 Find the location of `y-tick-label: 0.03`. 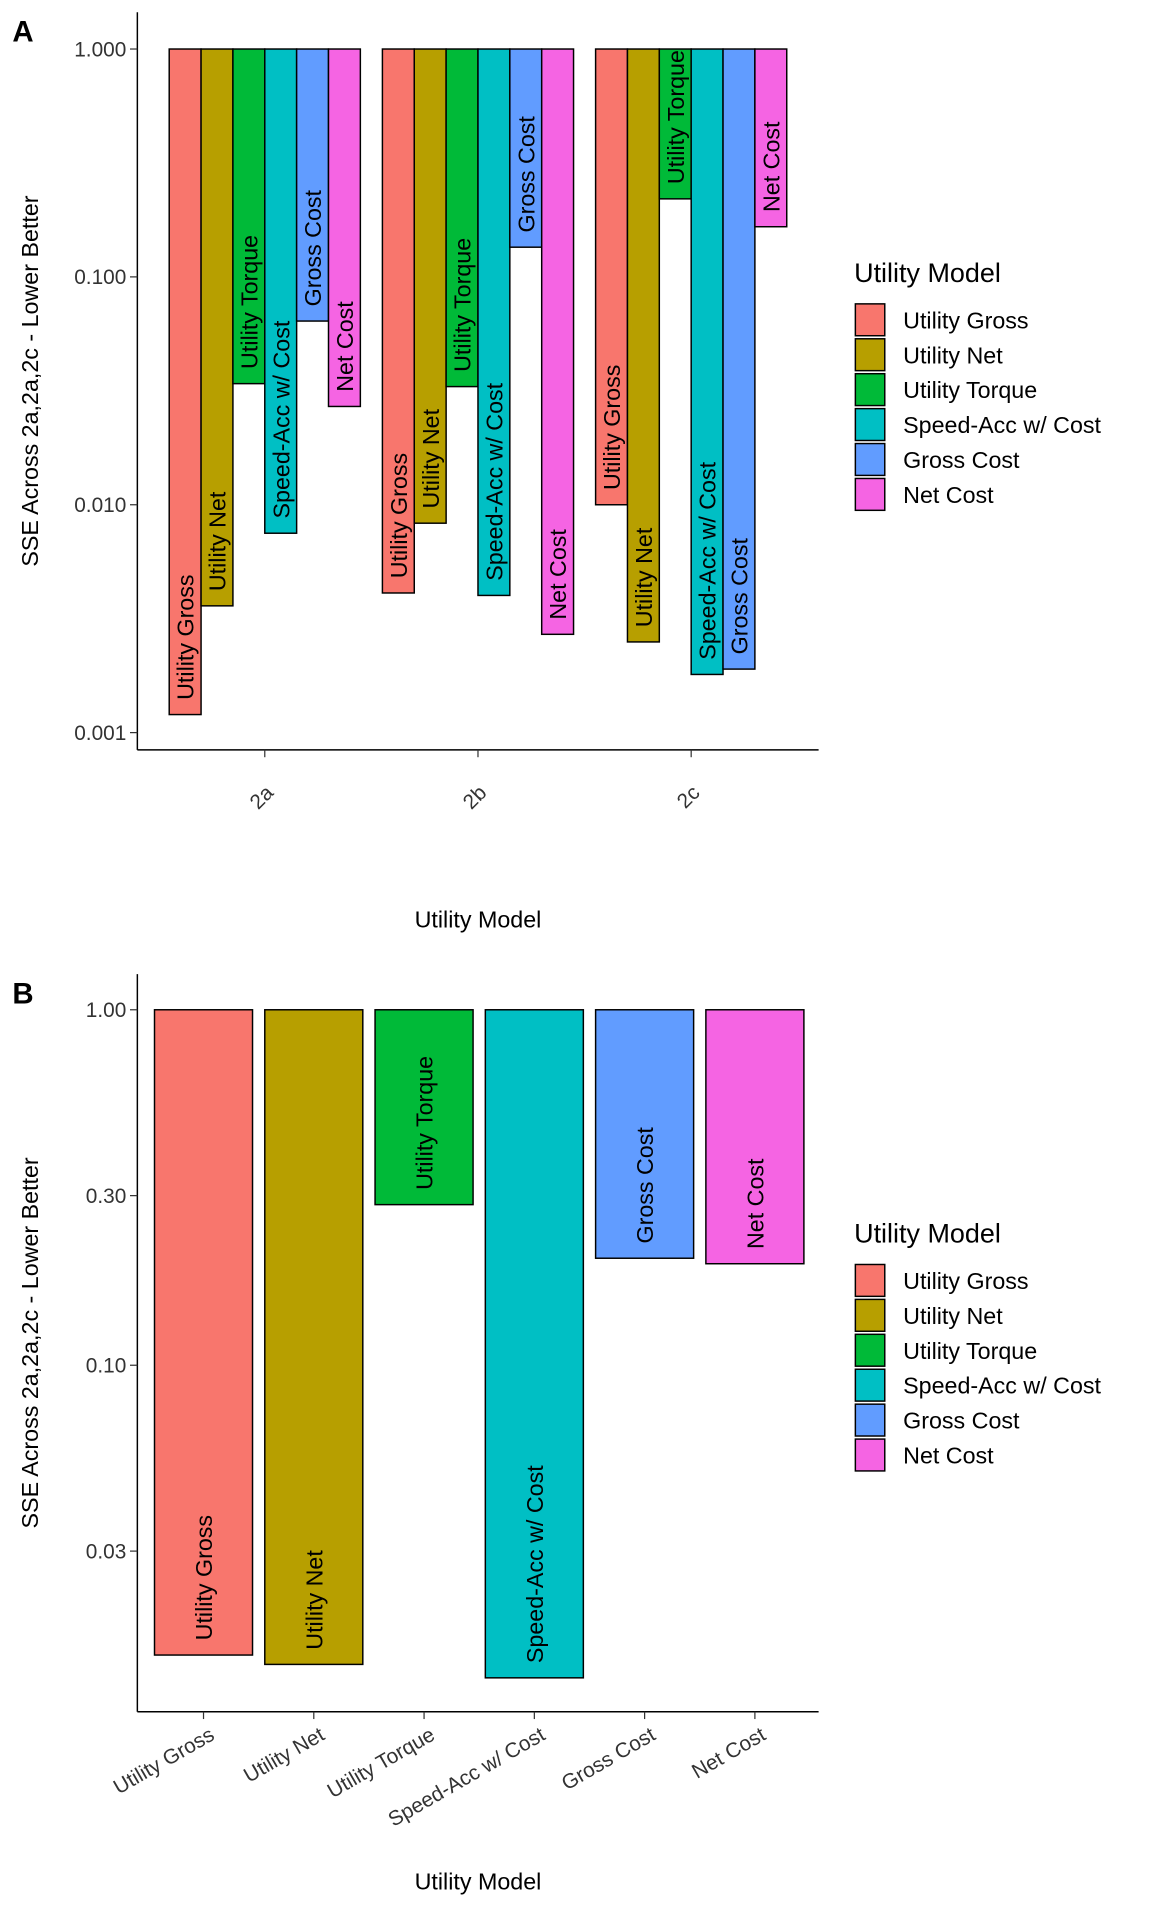

y-tick-label: 0.03 is located at coordinates (106, 1551).